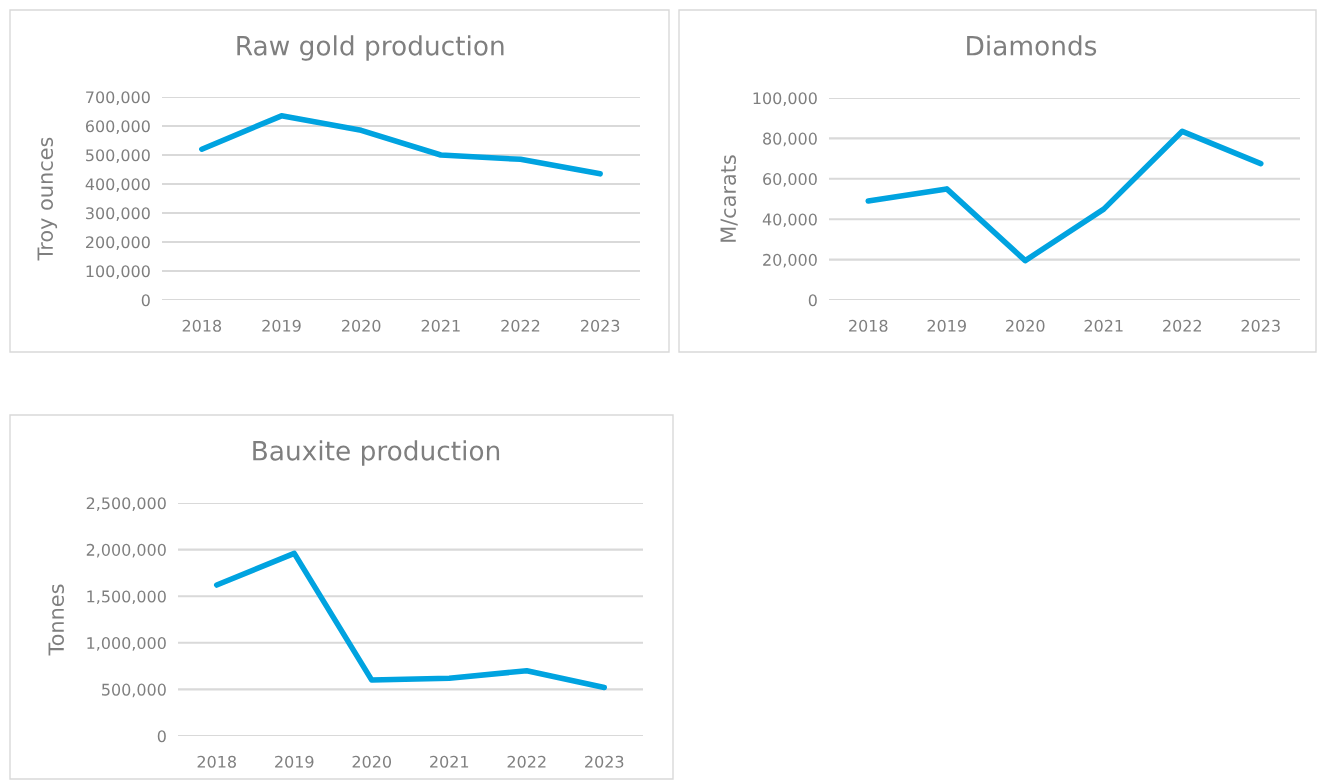 This screenshot has width=1317, height=780. Describe the element at coordinates (118, 98) in the screenshot. I see `y-tick-label: 700,000` at that location.